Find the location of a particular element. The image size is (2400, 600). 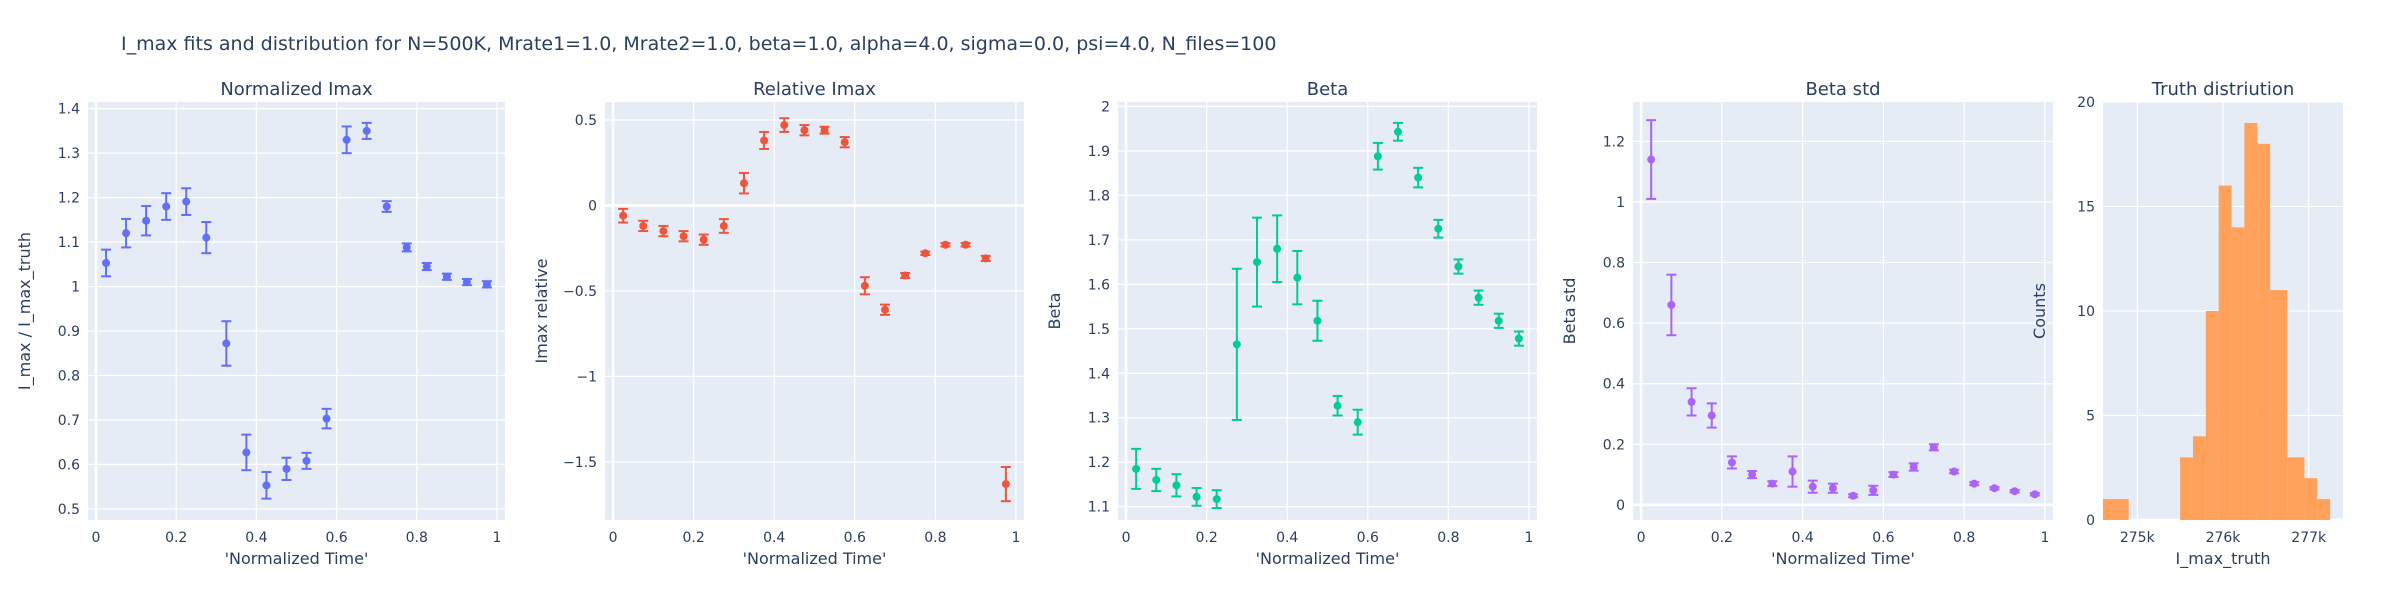

panel-title: Truth distriution is located at coordinates (2223, 89).